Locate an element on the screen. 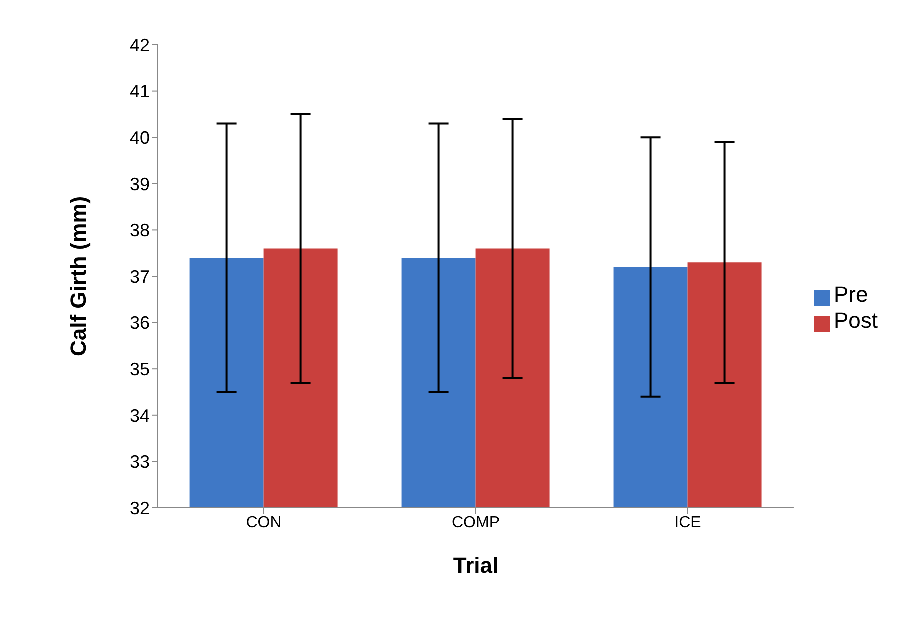  y-tick-label: 39 is located at coordinates (140, 184).